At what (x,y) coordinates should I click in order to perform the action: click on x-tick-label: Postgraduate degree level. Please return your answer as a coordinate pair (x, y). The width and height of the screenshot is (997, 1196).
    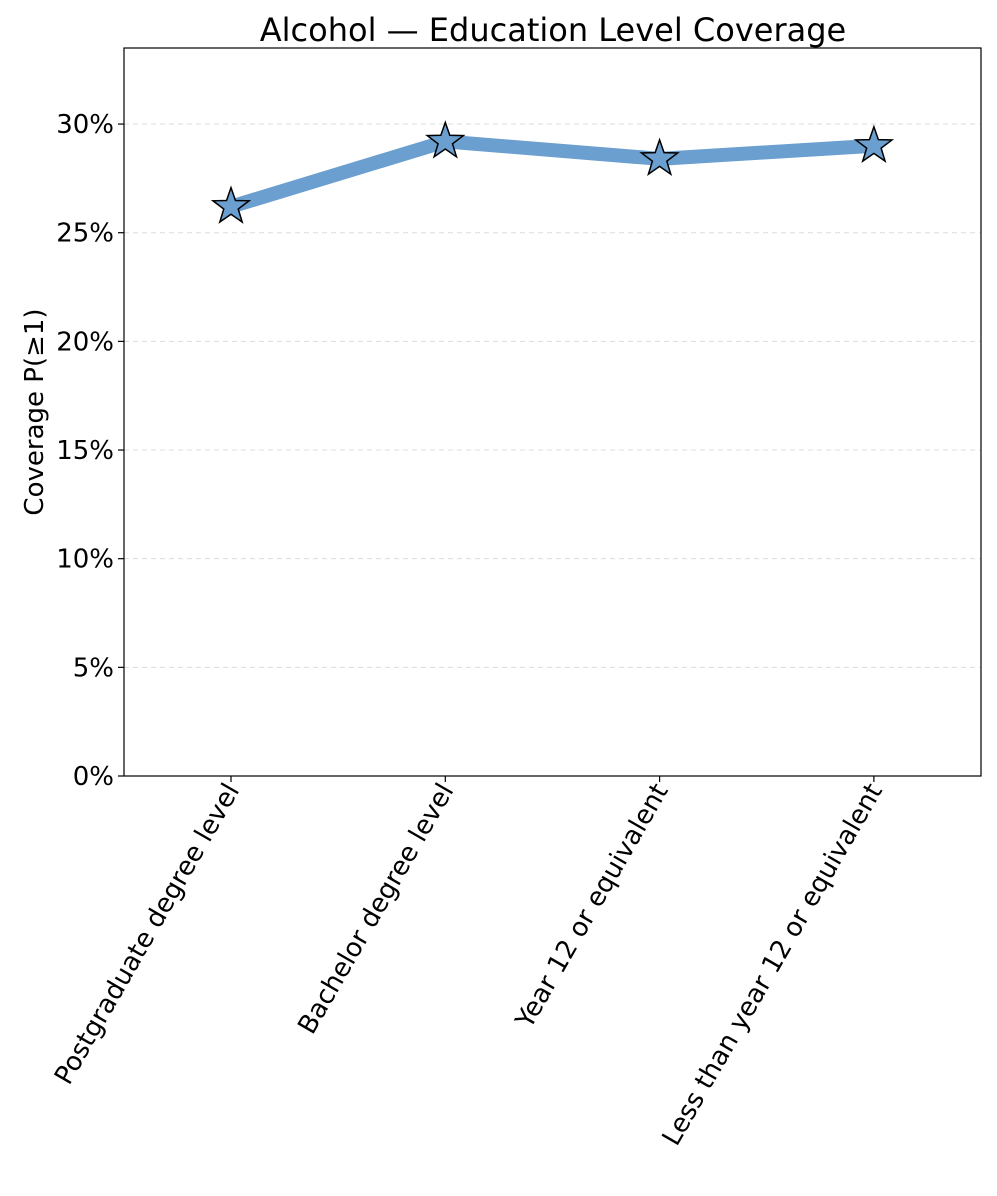
    Looking at the image, I should click on (147, 934).